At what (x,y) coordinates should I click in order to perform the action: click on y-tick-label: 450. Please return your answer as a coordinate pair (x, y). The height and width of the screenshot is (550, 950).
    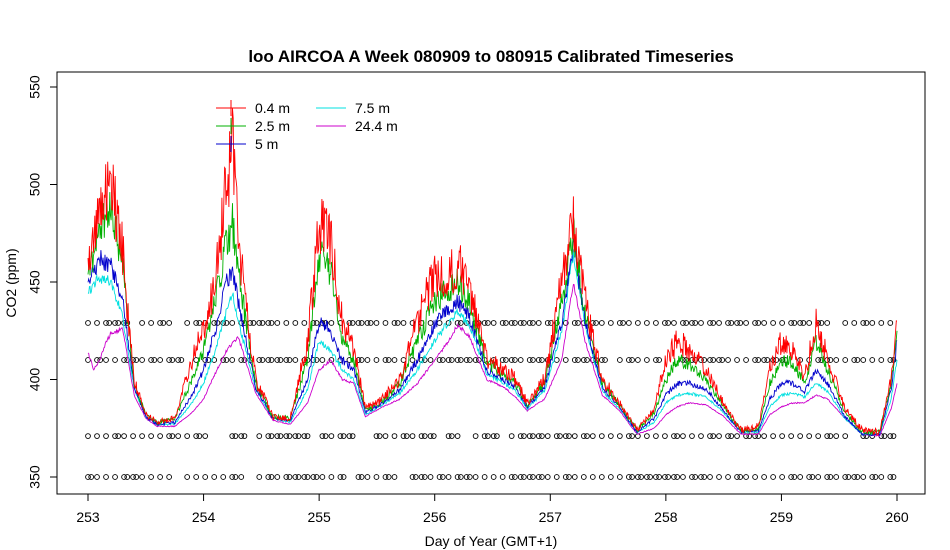
    Looking at the image, I should click on (35, 282).